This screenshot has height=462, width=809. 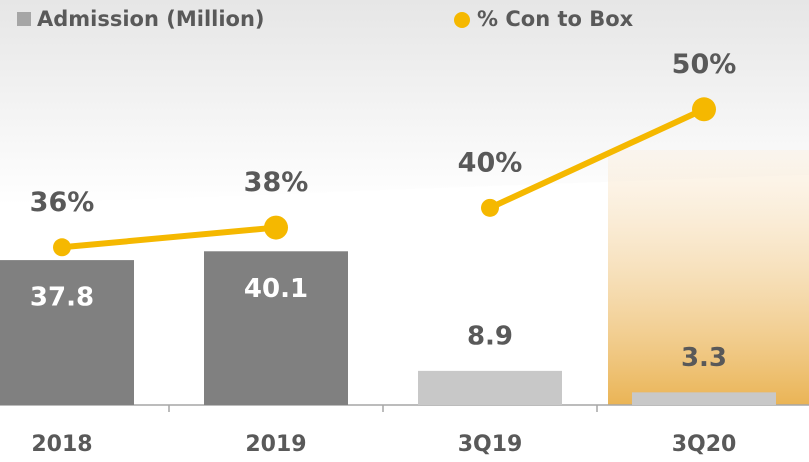 What do you see at coordinates (708, 277) in the screenshot?
I see `highlight-column` at bounding box center [708, 277].